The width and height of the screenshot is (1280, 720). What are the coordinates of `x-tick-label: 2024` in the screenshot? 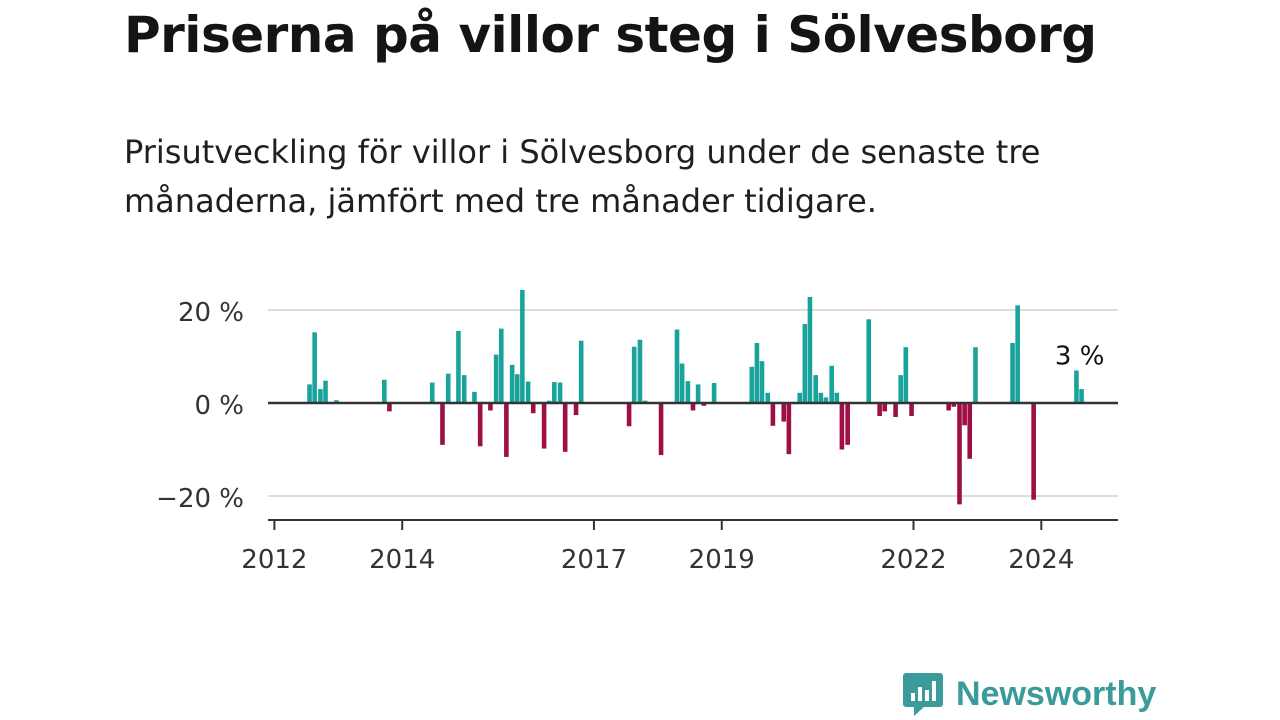 It's located at (1041, 560).